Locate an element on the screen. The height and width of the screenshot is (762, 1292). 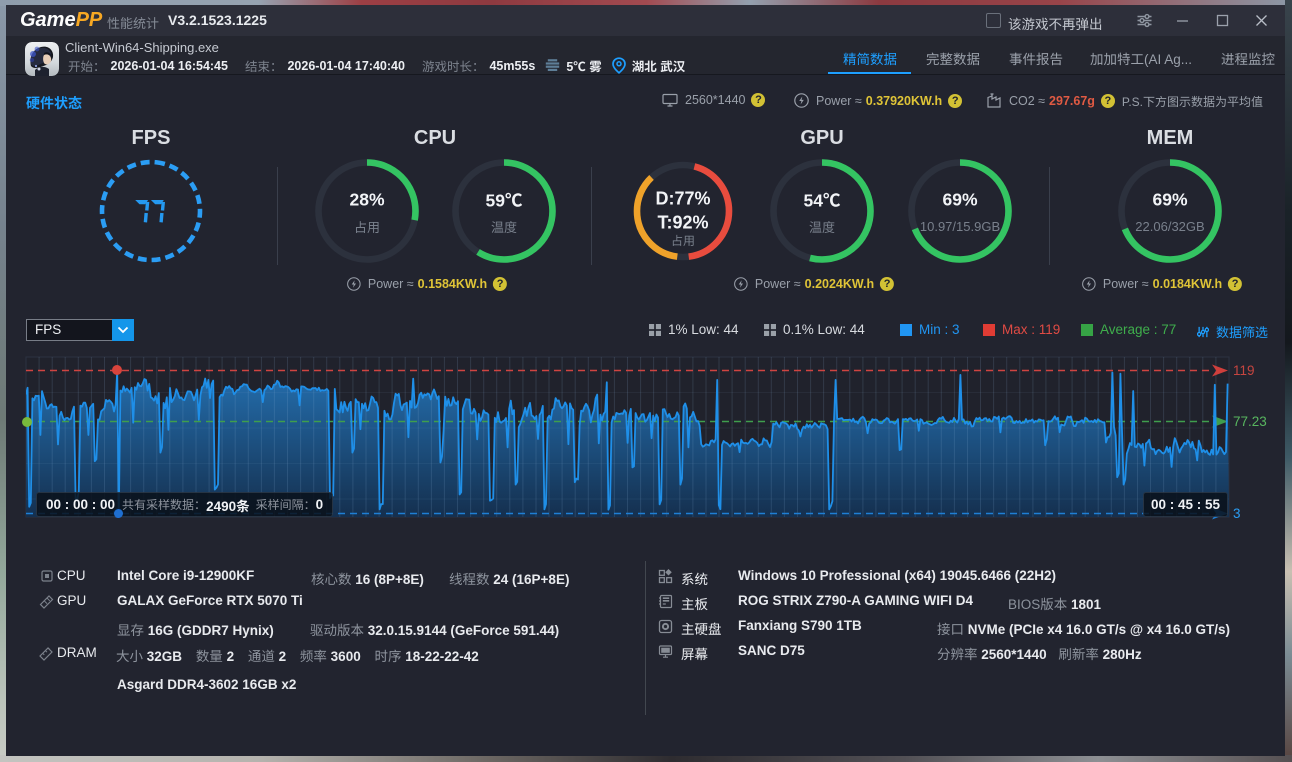
svg-text: 3 is located at coordinates (1237, 513).